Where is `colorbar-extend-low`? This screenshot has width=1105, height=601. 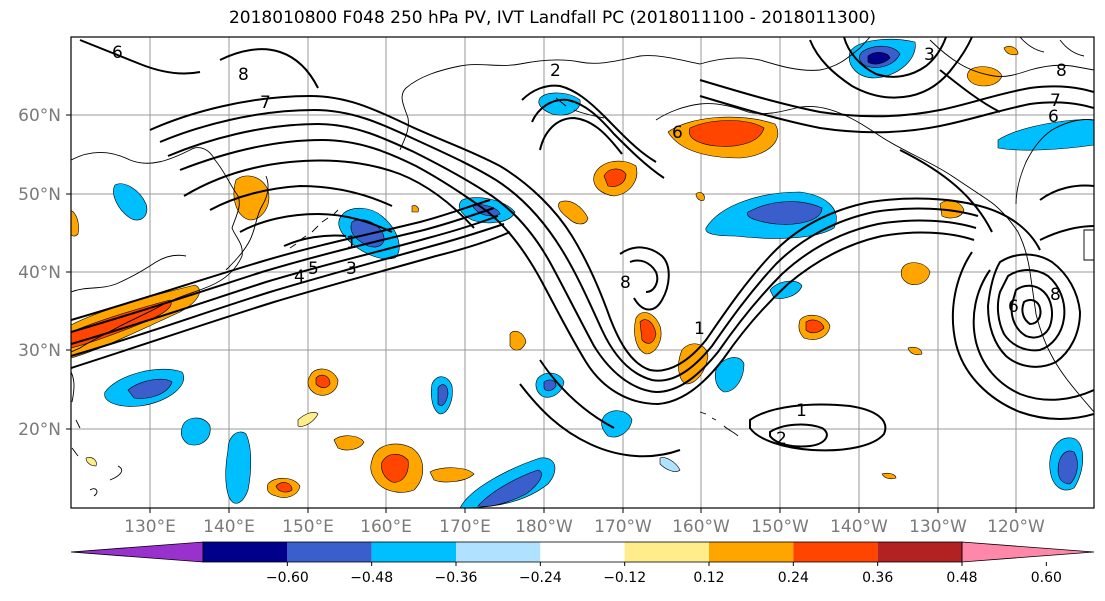 colorbar-extend-low is located at coordinates (137, 552).